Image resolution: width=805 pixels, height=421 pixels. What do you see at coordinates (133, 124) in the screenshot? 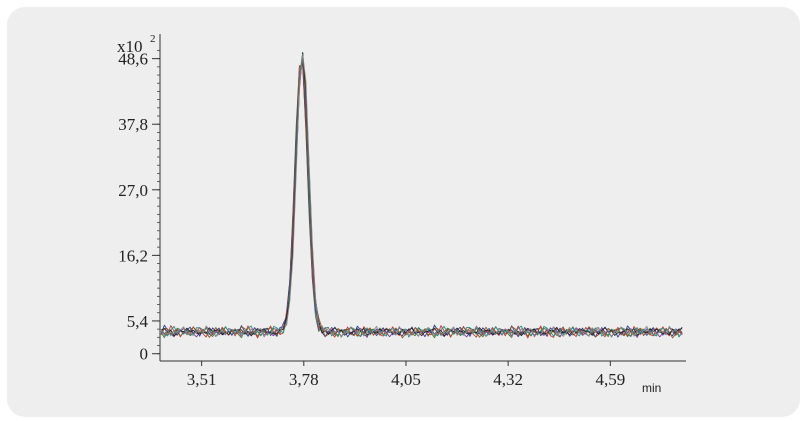
I see `y-tick-label: 37,8` at bounding box center [133, 124].